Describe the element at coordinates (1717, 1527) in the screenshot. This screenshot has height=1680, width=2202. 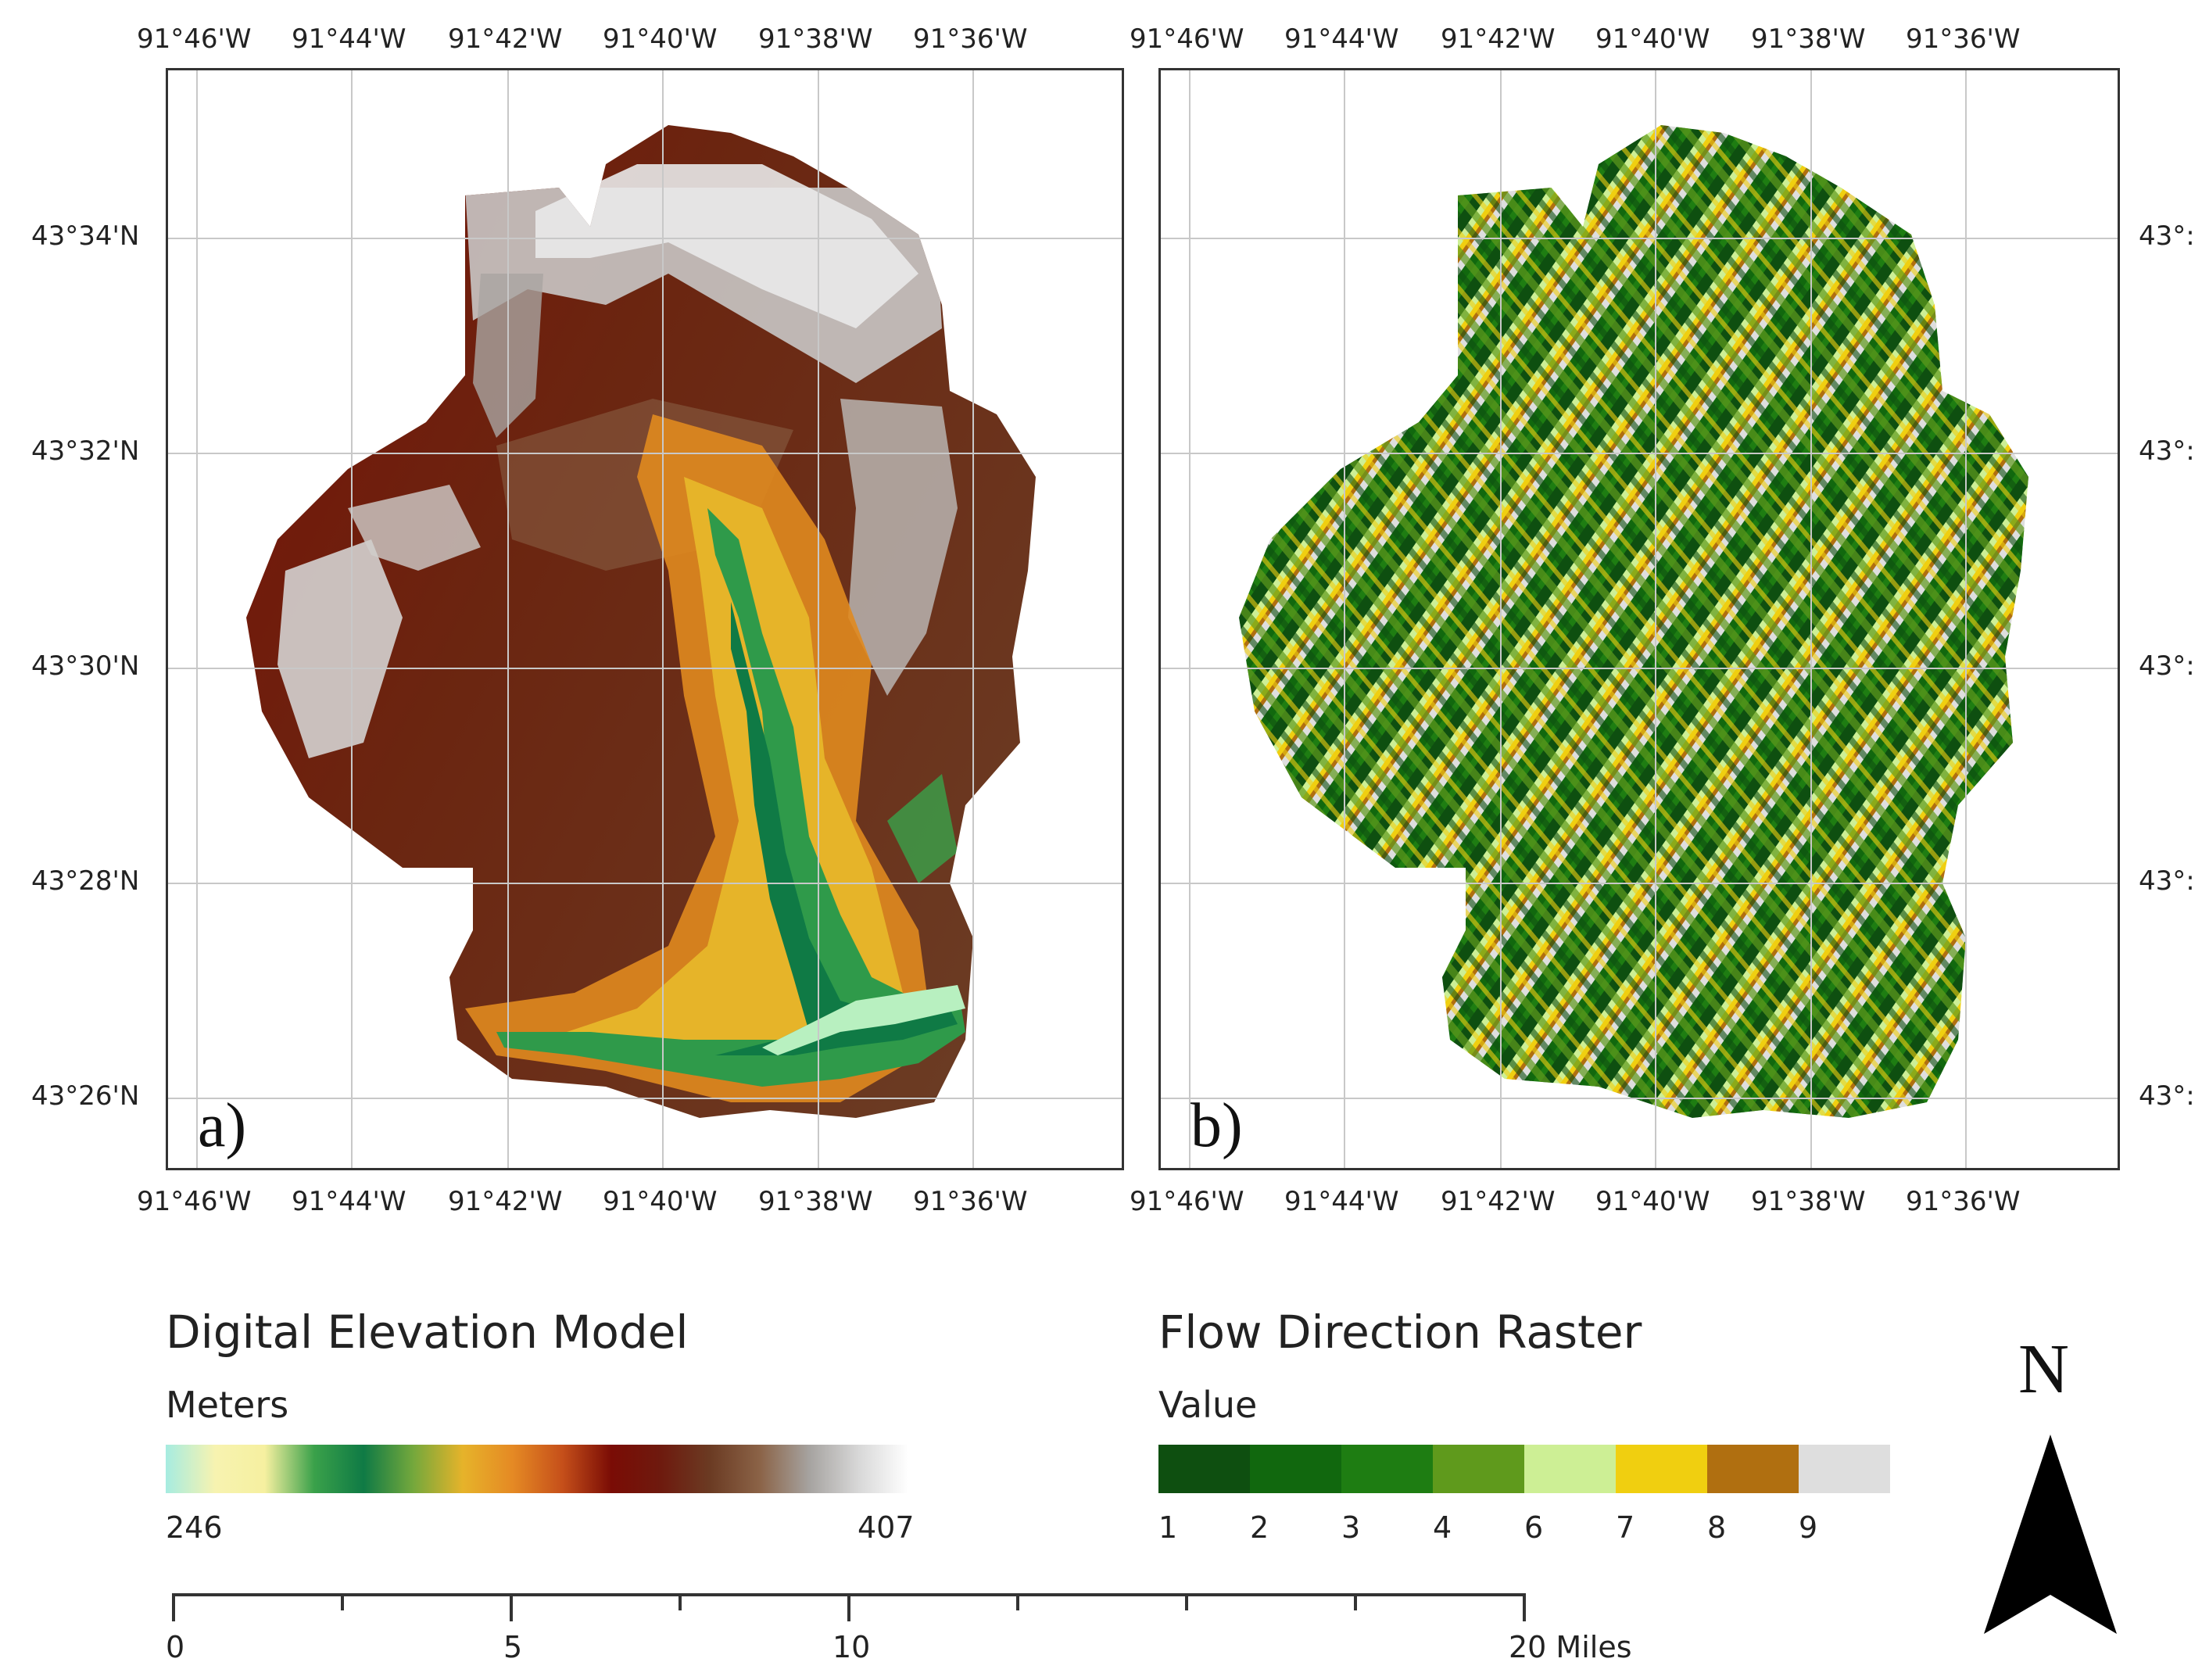
I see `flow-class-label: 8` at that location.